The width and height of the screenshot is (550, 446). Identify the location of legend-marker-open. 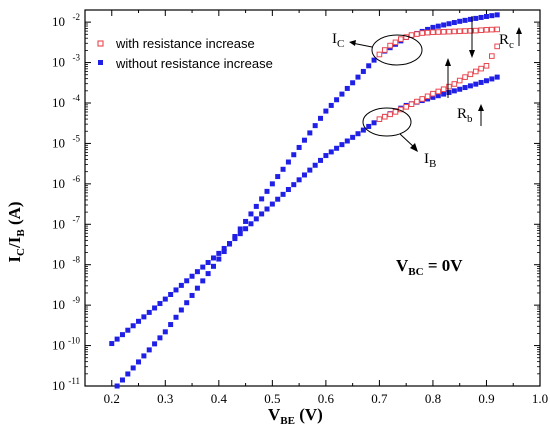
(100, 43).